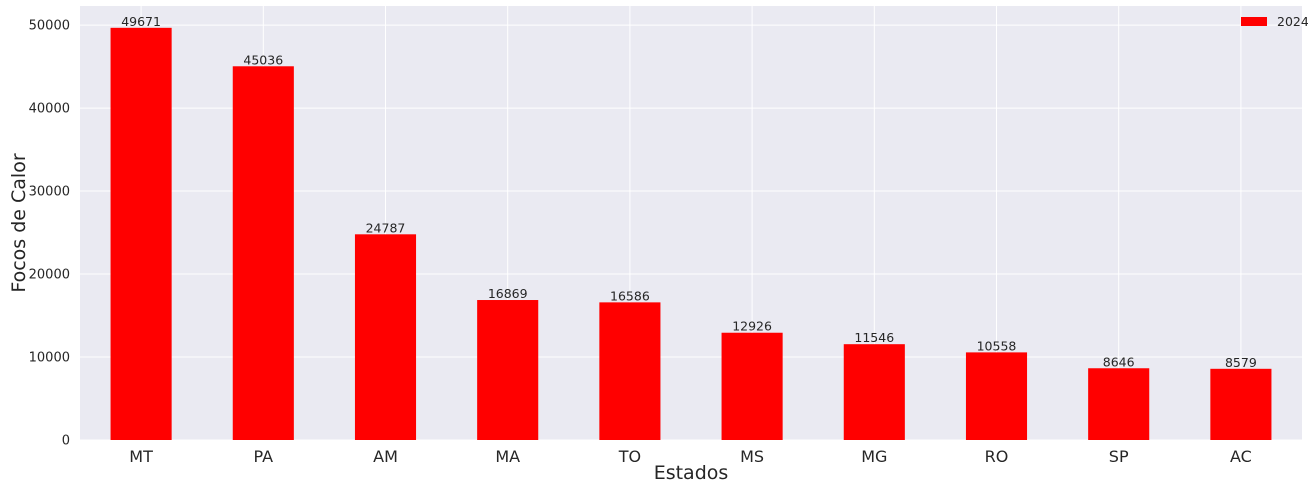  Describe the element at coordinates (1119, 361) in the screenshot. I see `bar-value-label: 8646` at that location.